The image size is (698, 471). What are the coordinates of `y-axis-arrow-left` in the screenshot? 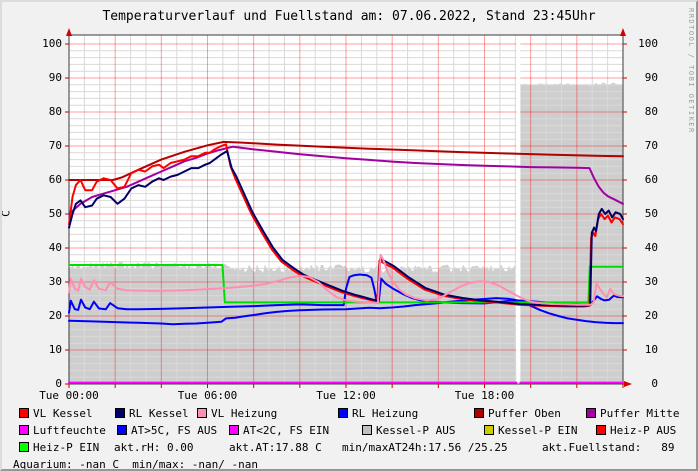 It's located at (69, 32).